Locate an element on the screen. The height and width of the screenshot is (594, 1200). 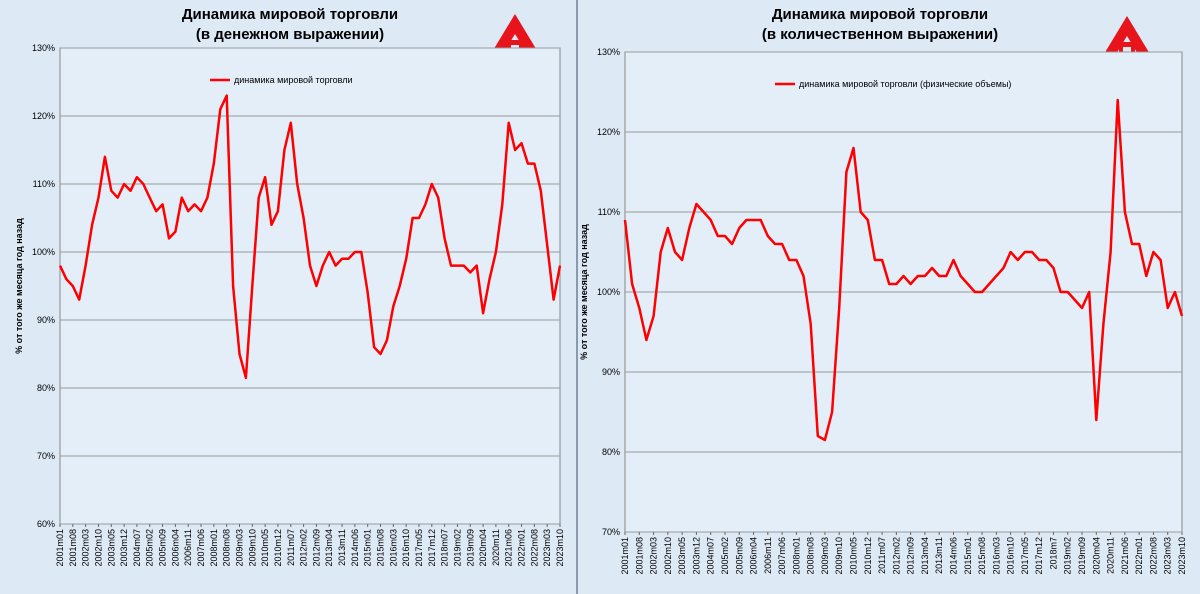
x-tick-label: 2018m7 is located at coordinates (1053, 553).